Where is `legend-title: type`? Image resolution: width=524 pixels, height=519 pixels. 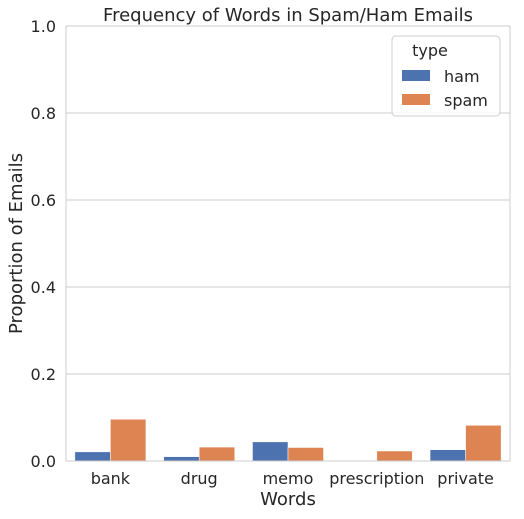 legend-title: type is located at coordinates (430, 50).